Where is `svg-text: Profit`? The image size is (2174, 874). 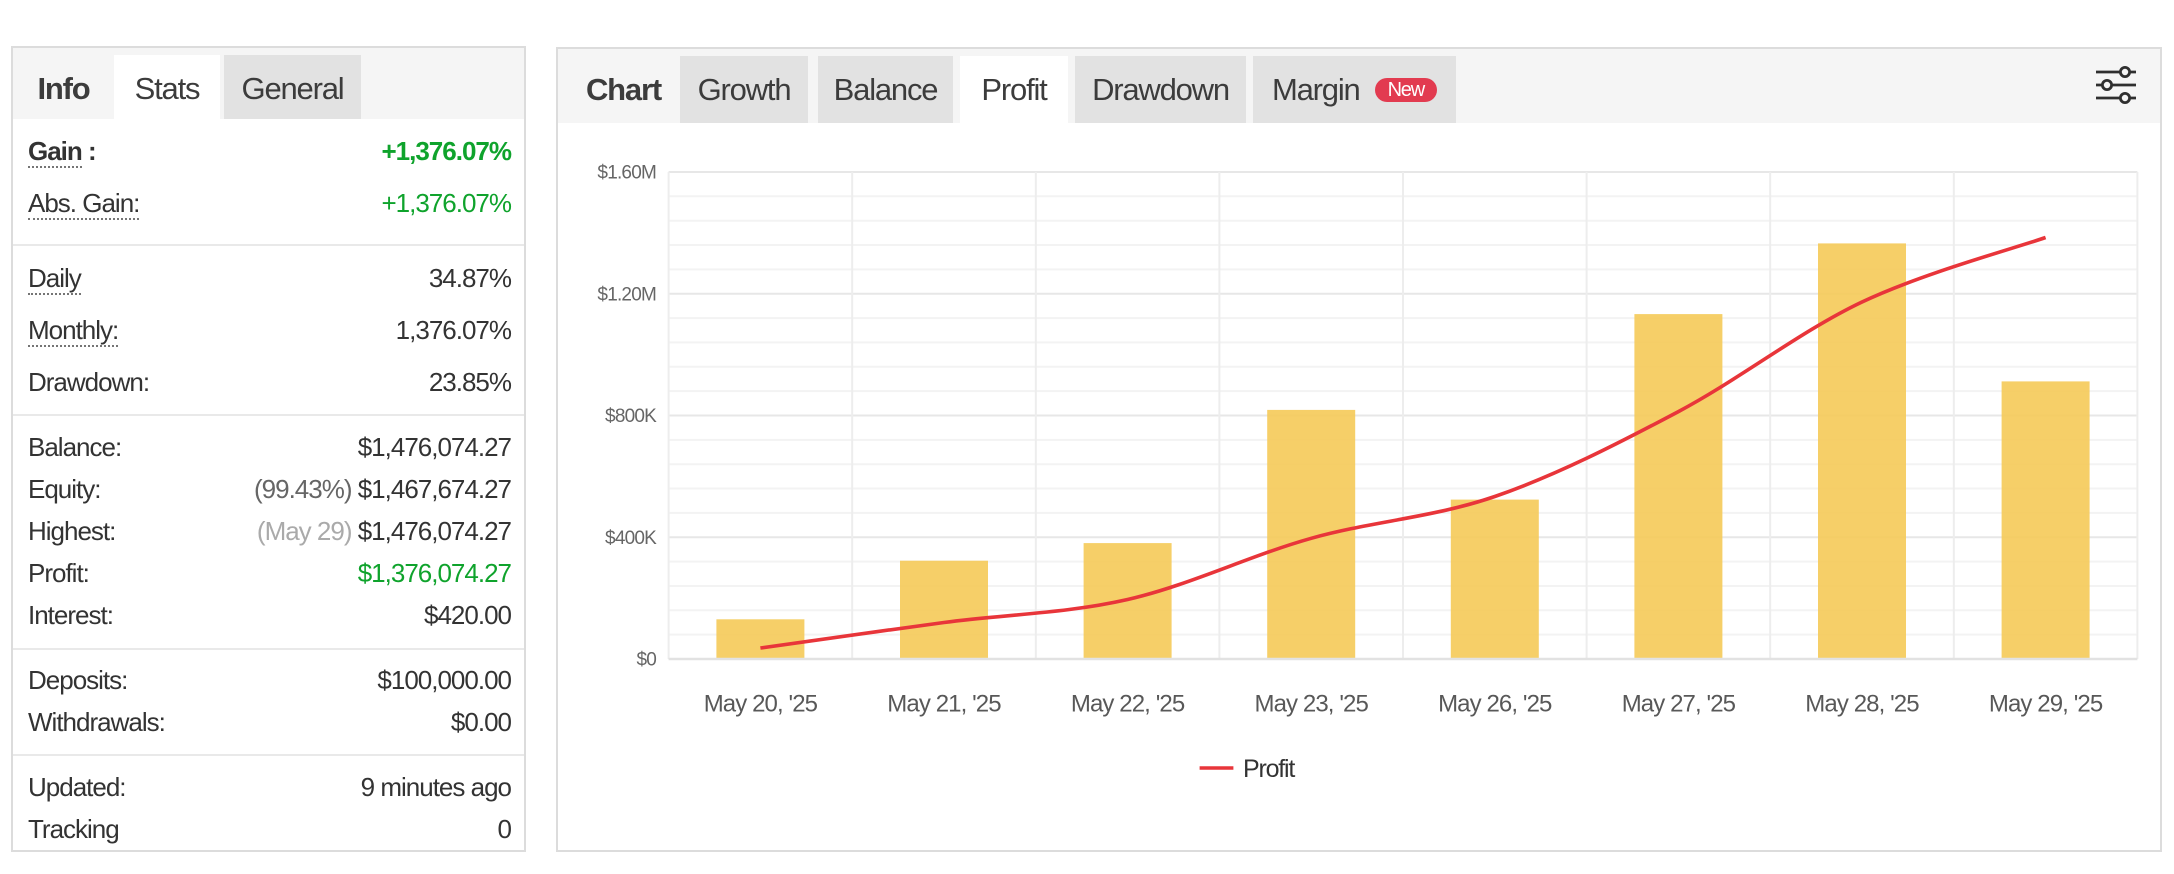
svg-text: Profit is located at coordinates (1269, 769).